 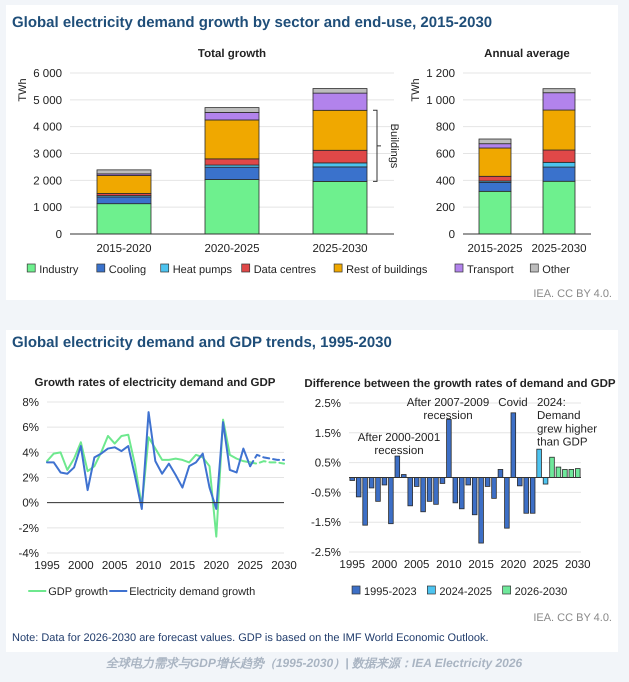 I want to click on x-tick-label: 2020-2025, so click(x=232, y=249).